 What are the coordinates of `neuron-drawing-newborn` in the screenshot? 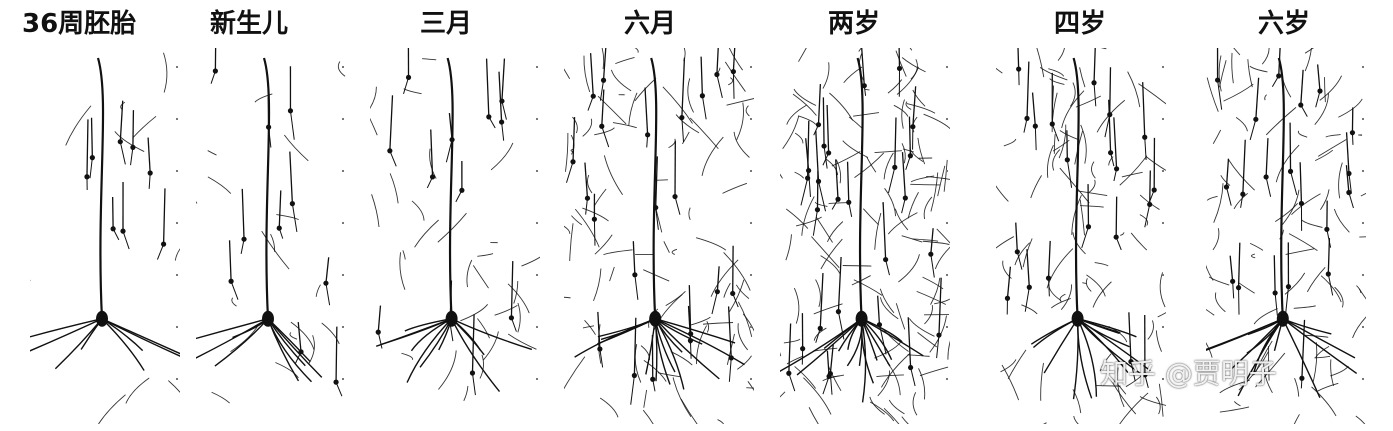 It's located at (271, 236).